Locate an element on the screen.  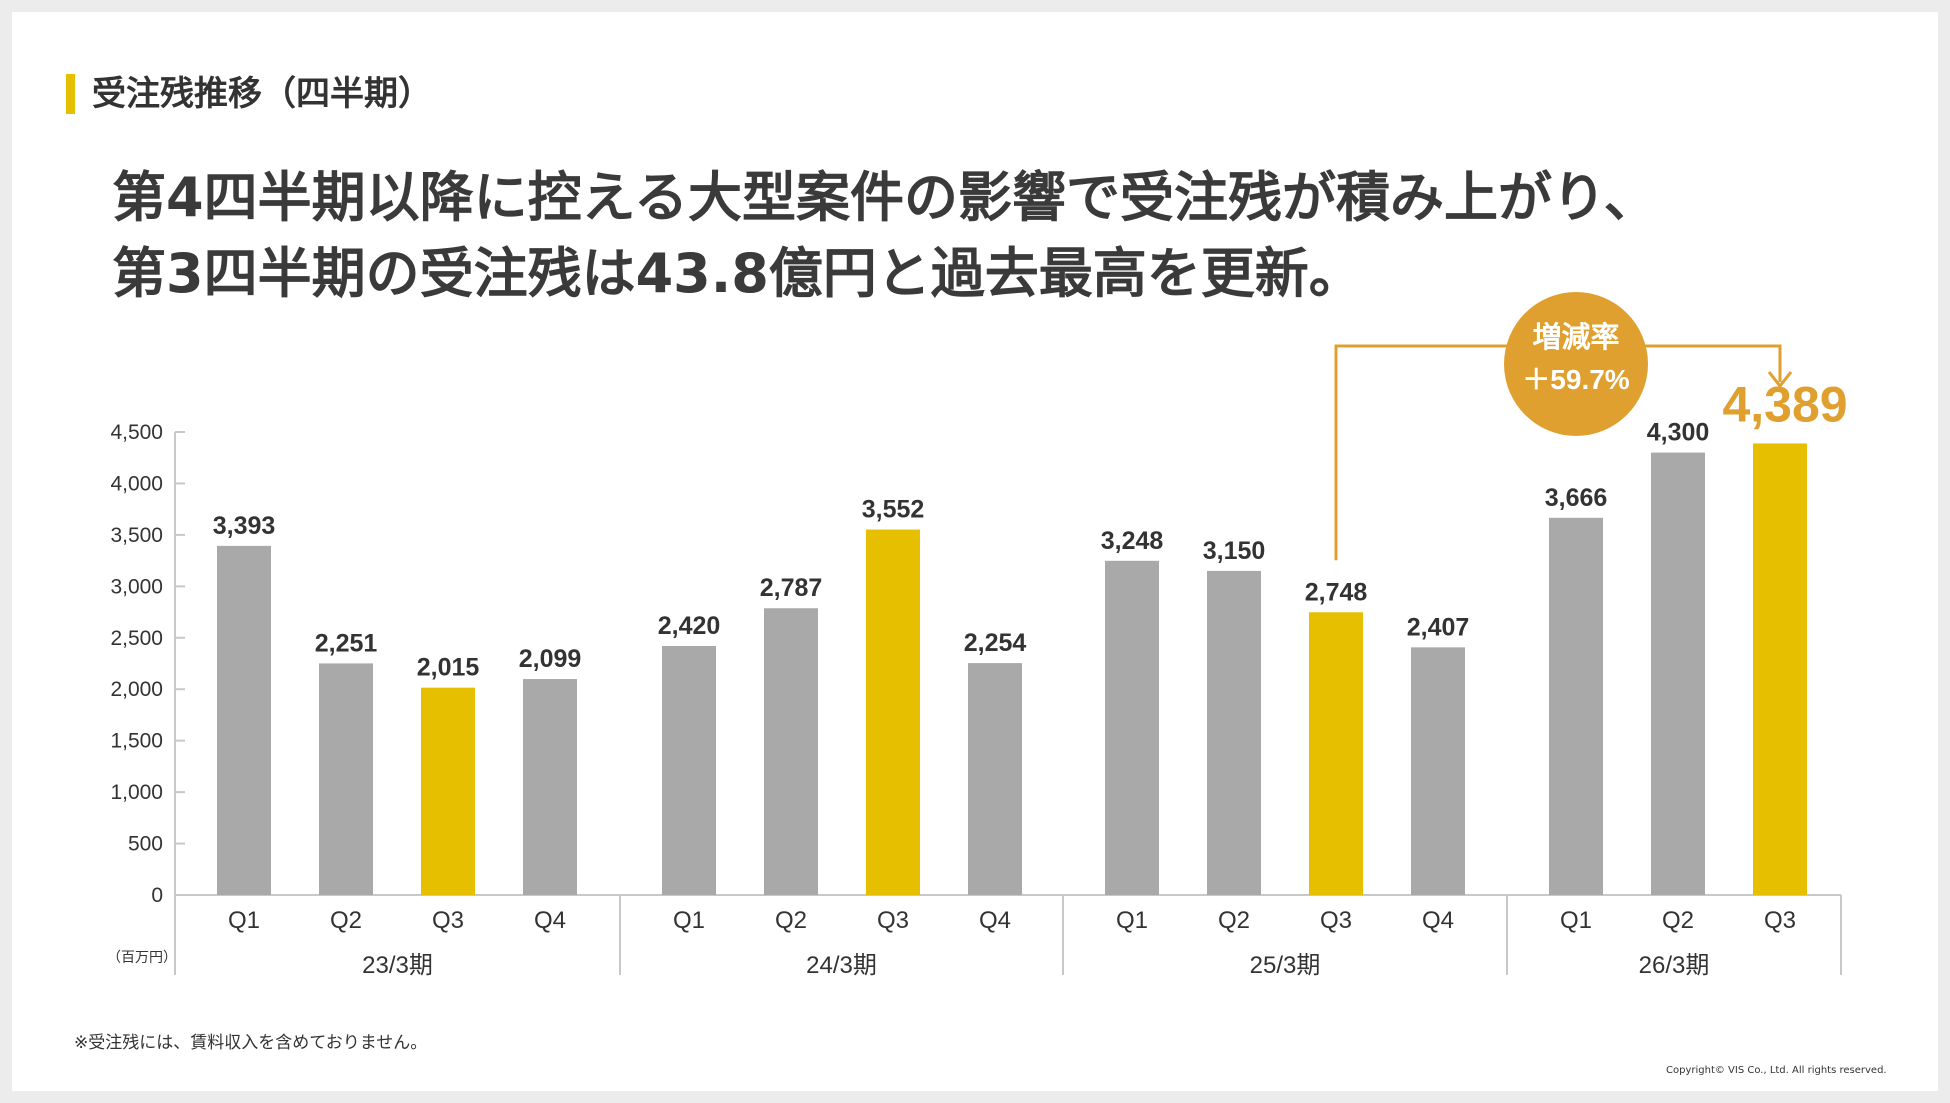
bar-25/3期-Q4 is located at coordinates (1438, 771).